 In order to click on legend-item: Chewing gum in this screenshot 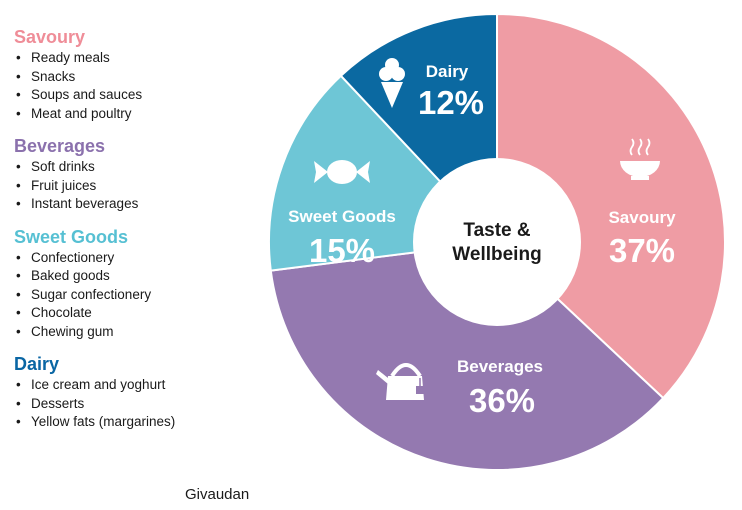, I will do `click(134, 332)`.